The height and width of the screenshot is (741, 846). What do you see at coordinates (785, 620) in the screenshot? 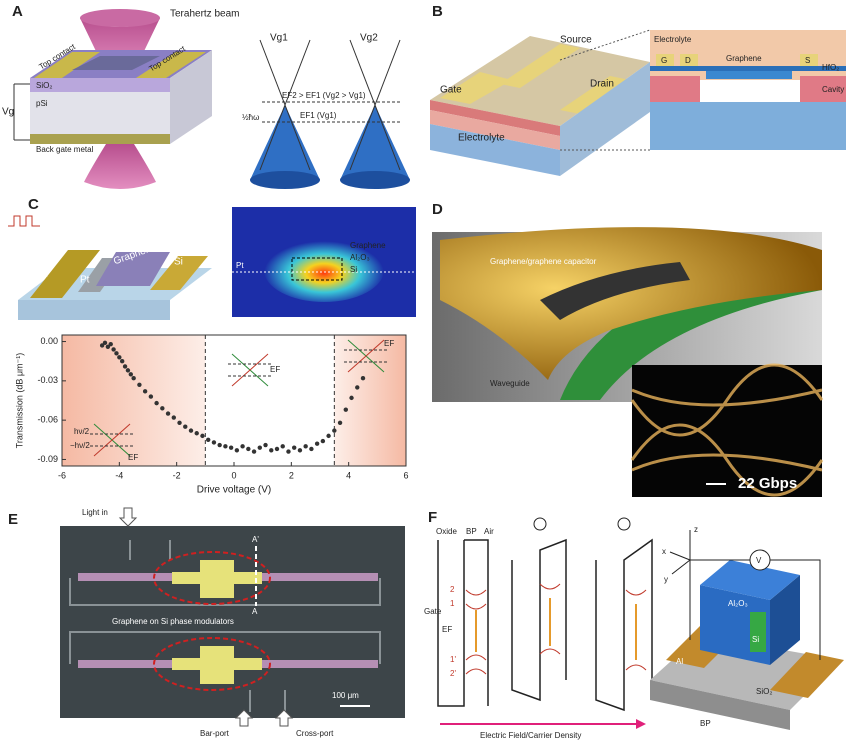
I see `al2o3` at bounding box center [785, 620].